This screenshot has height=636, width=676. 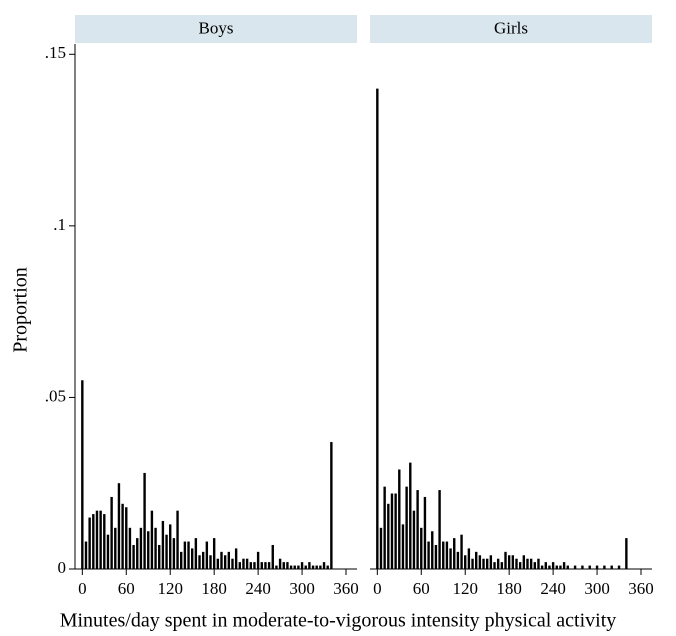 What do you see at coordinates (346, 588) in the screenshot?
I see `x-tick-label: 360` at bounding box center [346, 588].